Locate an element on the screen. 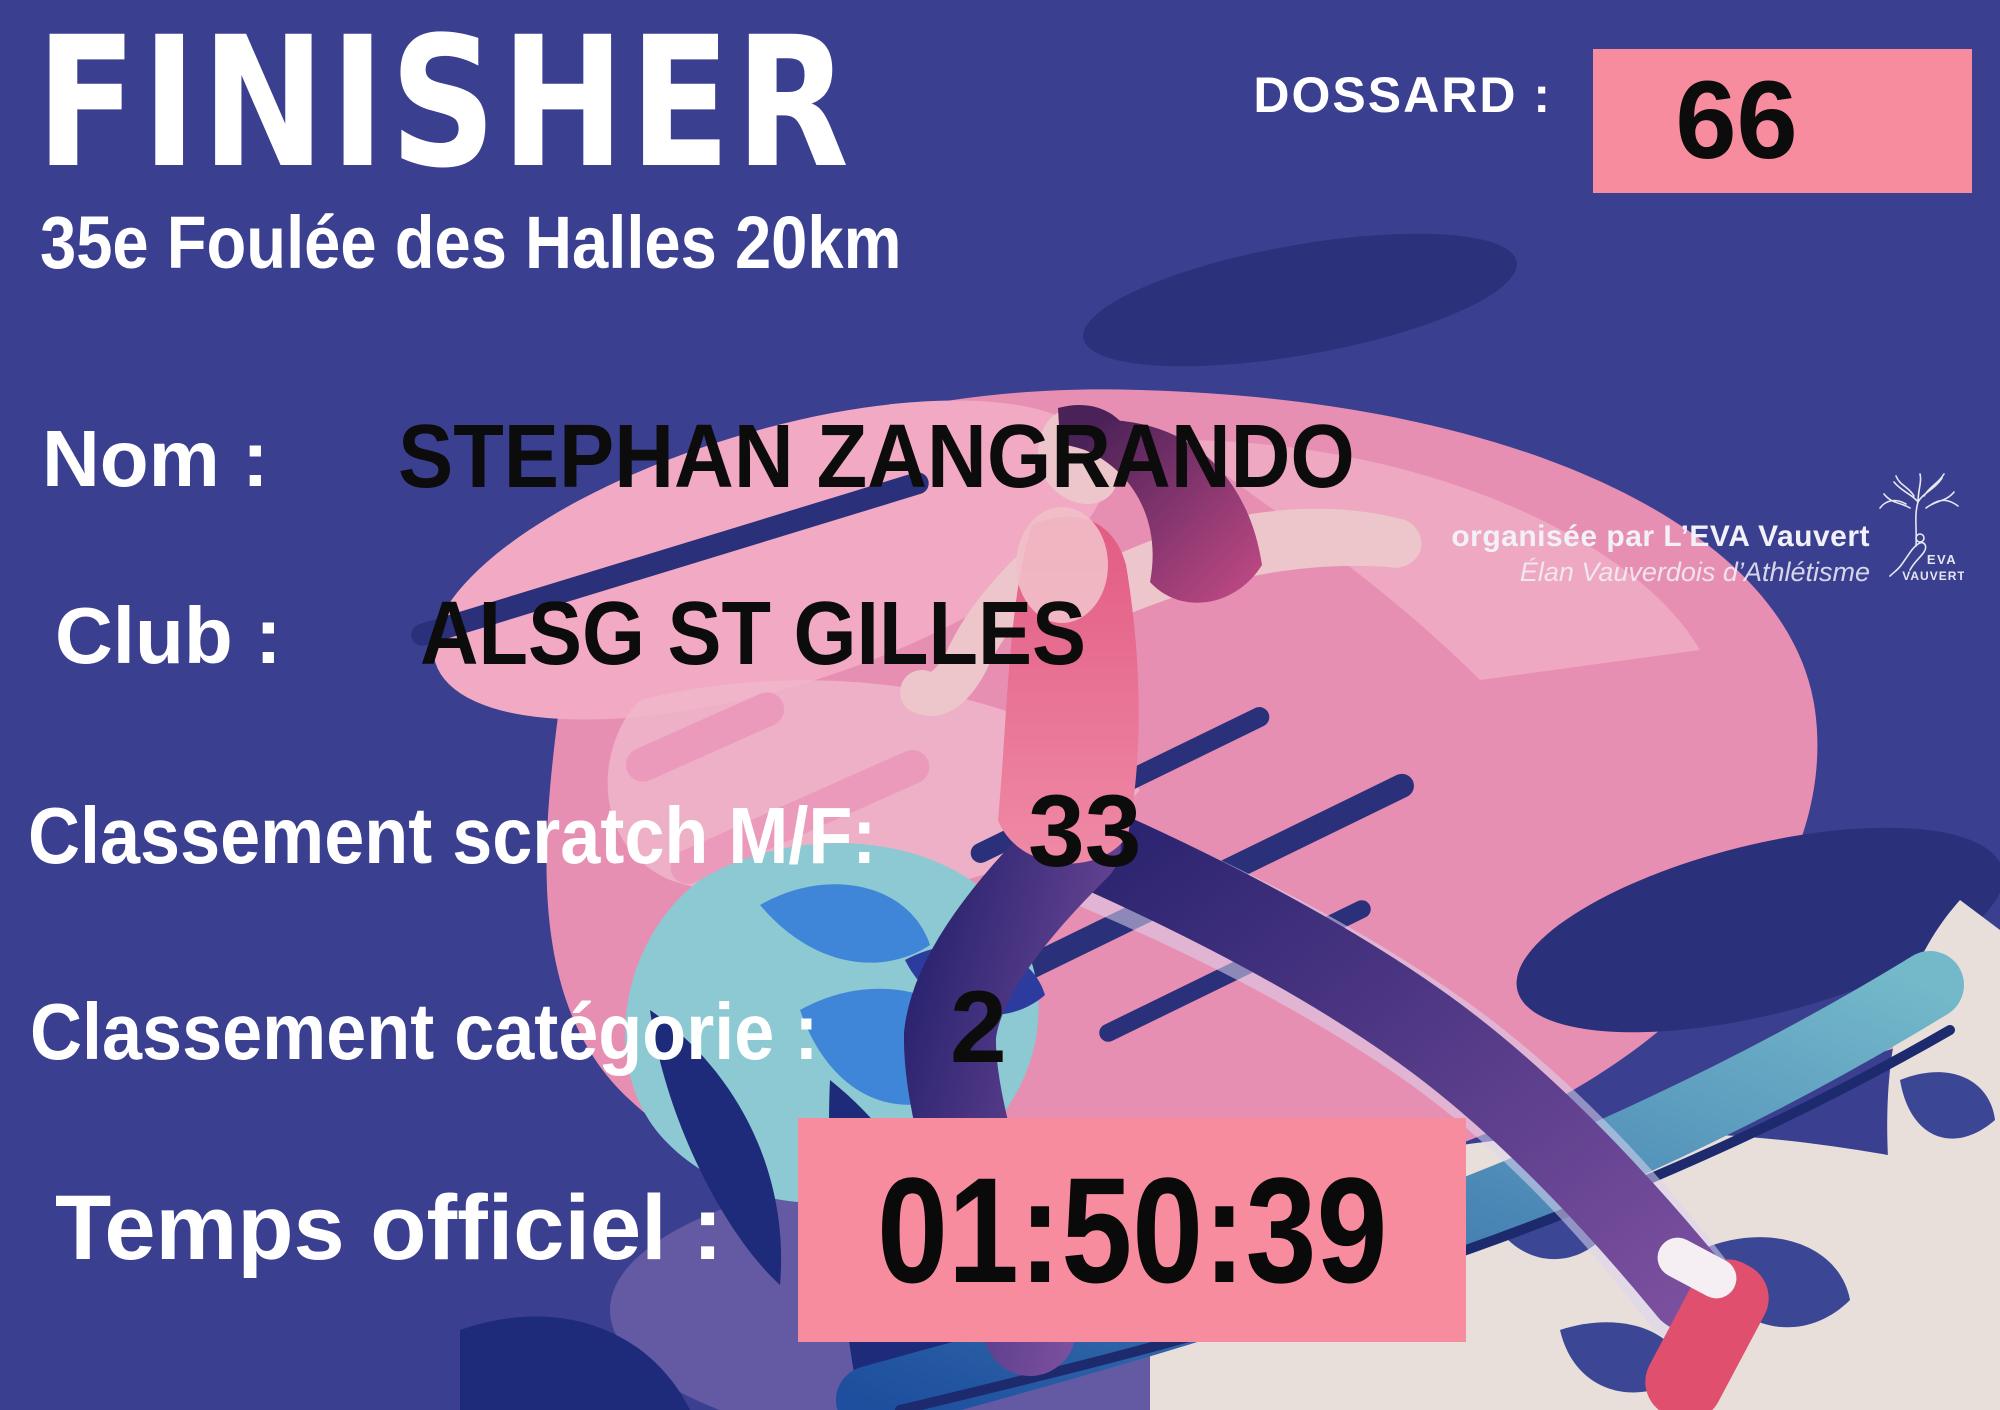  eva-logo-text-line2: VAUVERT is located at coordinates (1933, 576).